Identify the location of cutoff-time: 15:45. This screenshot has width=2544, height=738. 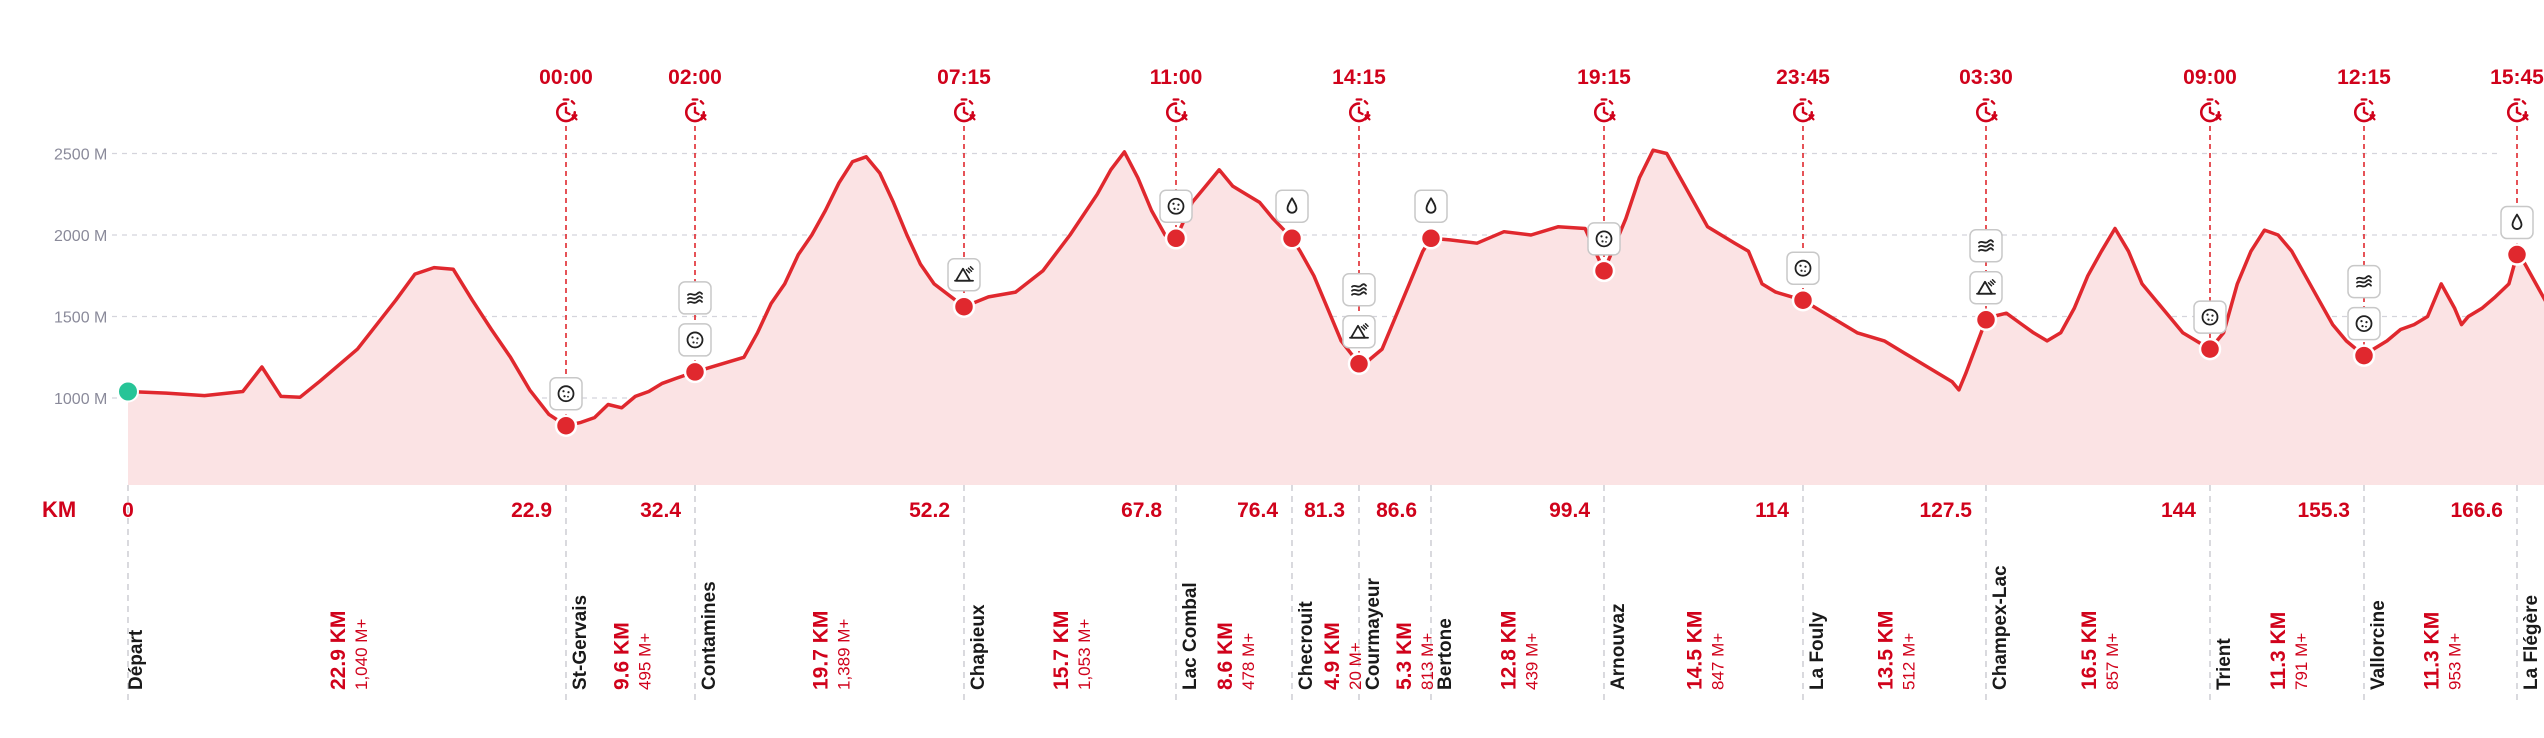
(2517, 77).